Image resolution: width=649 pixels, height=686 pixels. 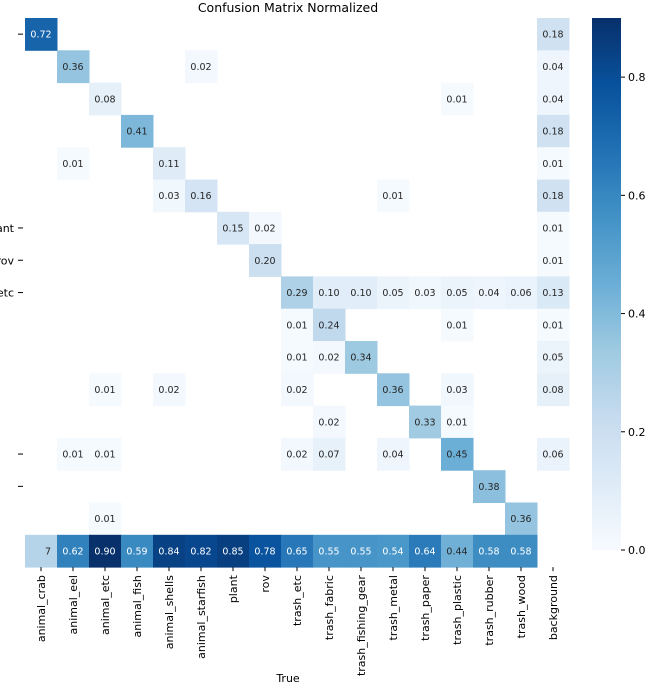 I want to click on x-tick-label: animal_fish, so click(x=137, y=606).